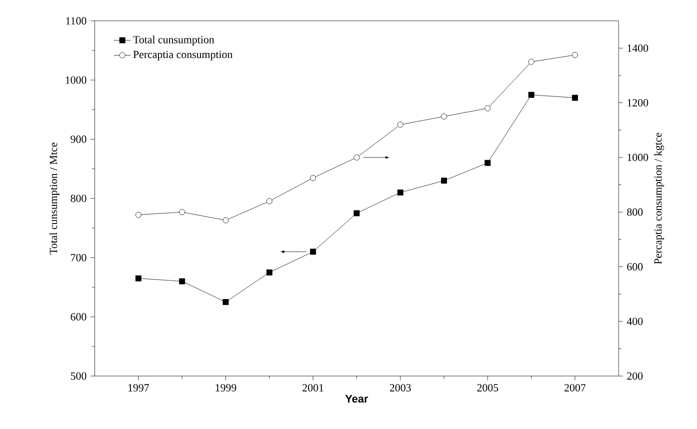  I want to click on y-tick-label: 900, so click(78, 140).